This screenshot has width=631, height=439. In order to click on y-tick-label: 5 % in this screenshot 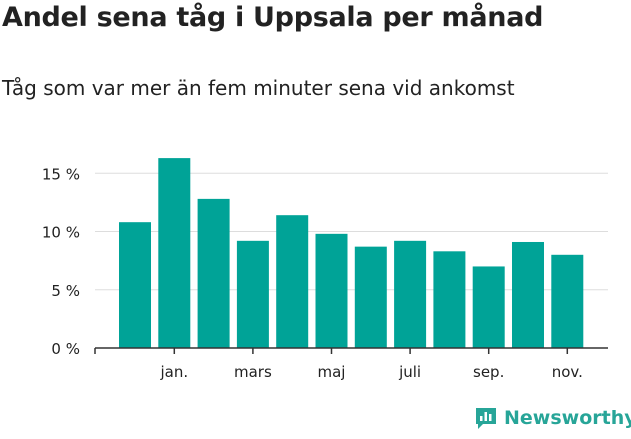, I will do `click(65, 291)`.